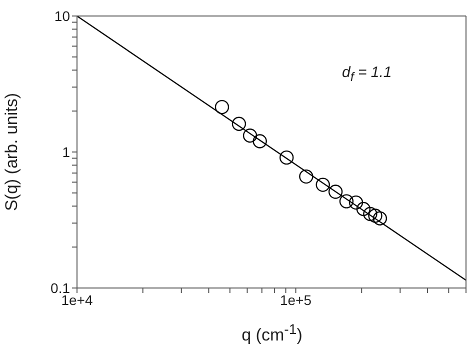  Describe the element at coordinates (367, 74) in the screenshot. I see `annotation: d$_{f}$ = 1.1` at that location.